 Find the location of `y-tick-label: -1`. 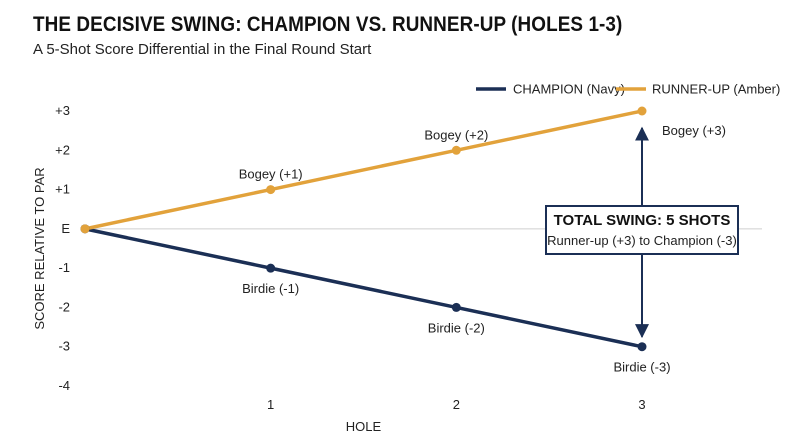

y-tick-label: -1 is located at coordinates (64, 267).